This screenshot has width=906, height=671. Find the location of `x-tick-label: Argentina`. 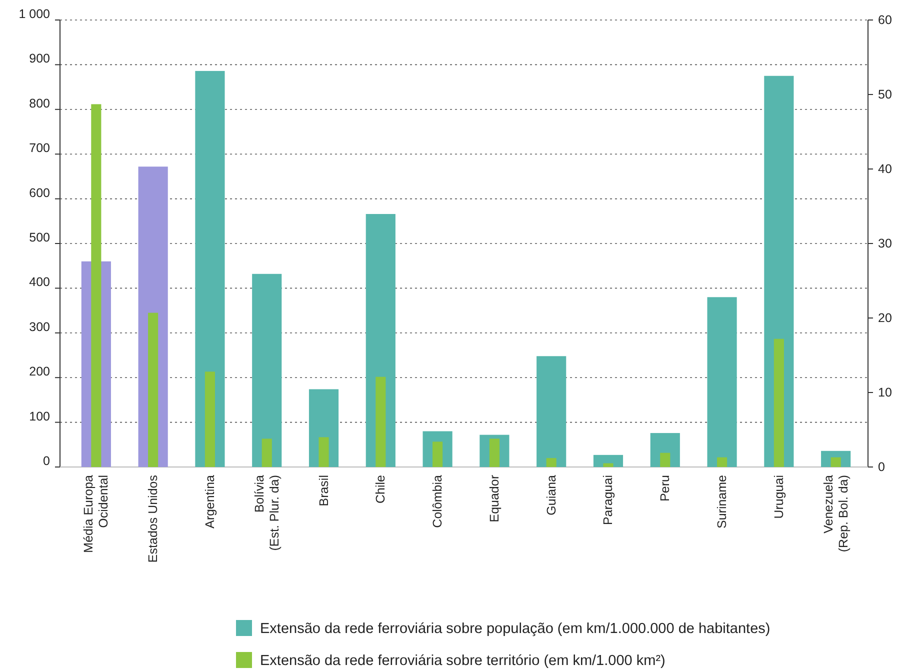

x-tick-label: Argentina is located at coordinates (209, 501).